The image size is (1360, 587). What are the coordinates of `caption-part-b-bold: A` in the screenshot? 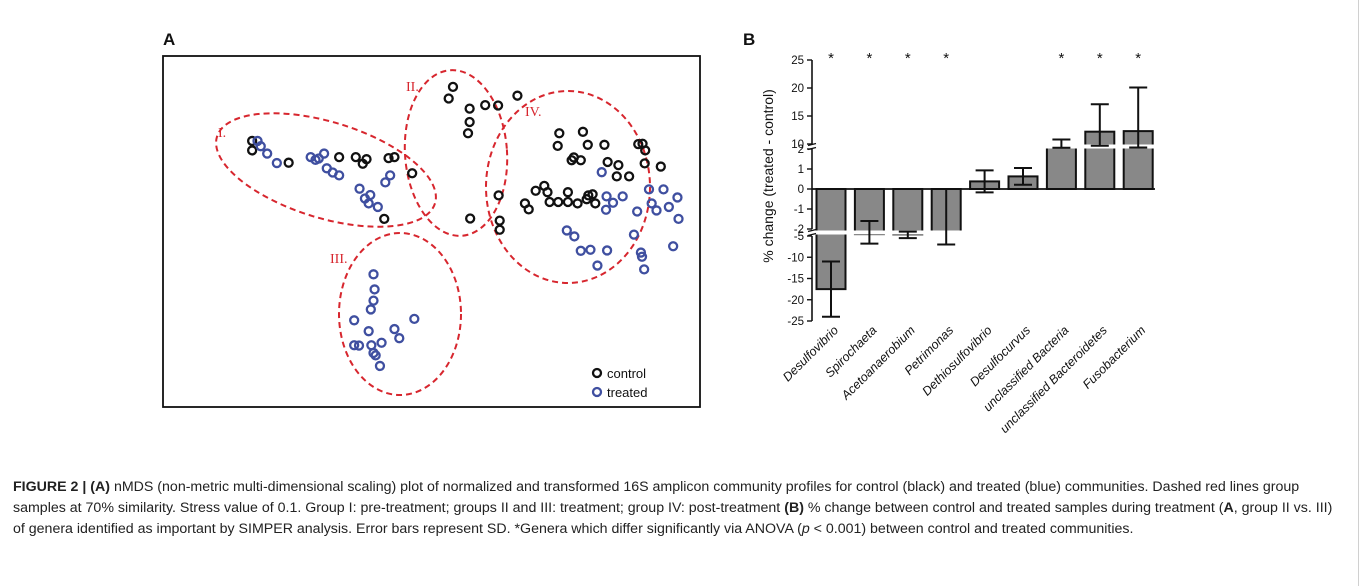 It's located at (1228, 508).